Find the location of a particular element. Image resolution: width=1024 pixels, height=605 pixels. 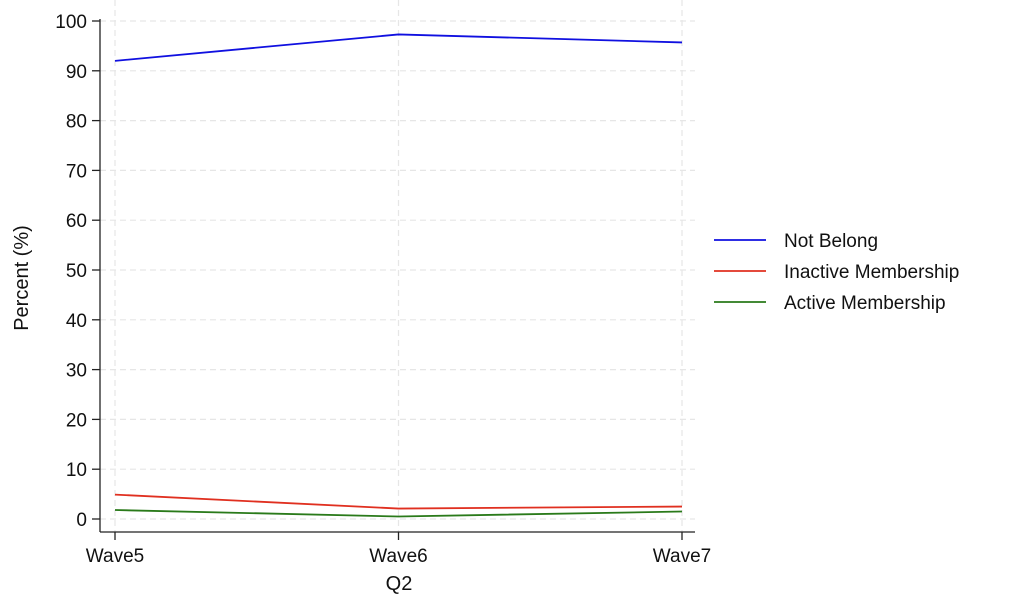

y-tick-label: 0 is located at coordinates (81, 520).